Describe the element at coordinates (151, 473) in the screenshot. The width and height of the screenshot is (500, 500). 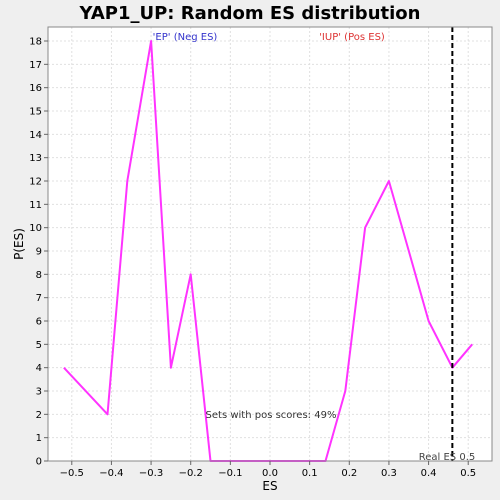
I see `x-tick-label: −0.3` at that location.